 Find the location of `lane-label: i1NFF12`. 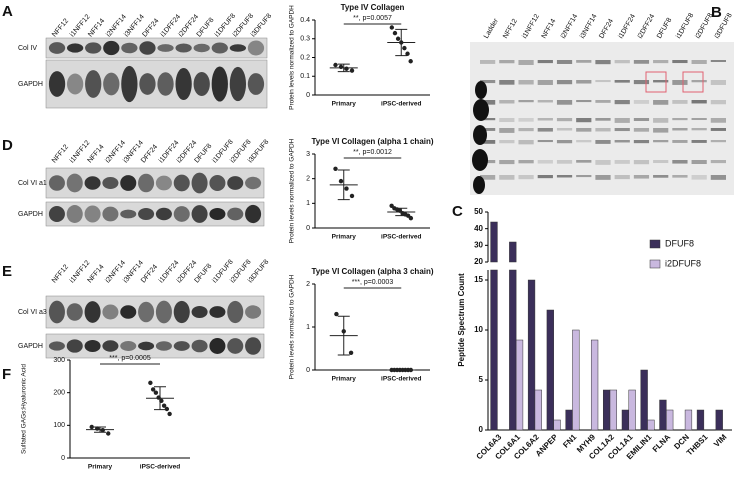

lane-label: i1NFF12 is located at coordinates (531, 26).